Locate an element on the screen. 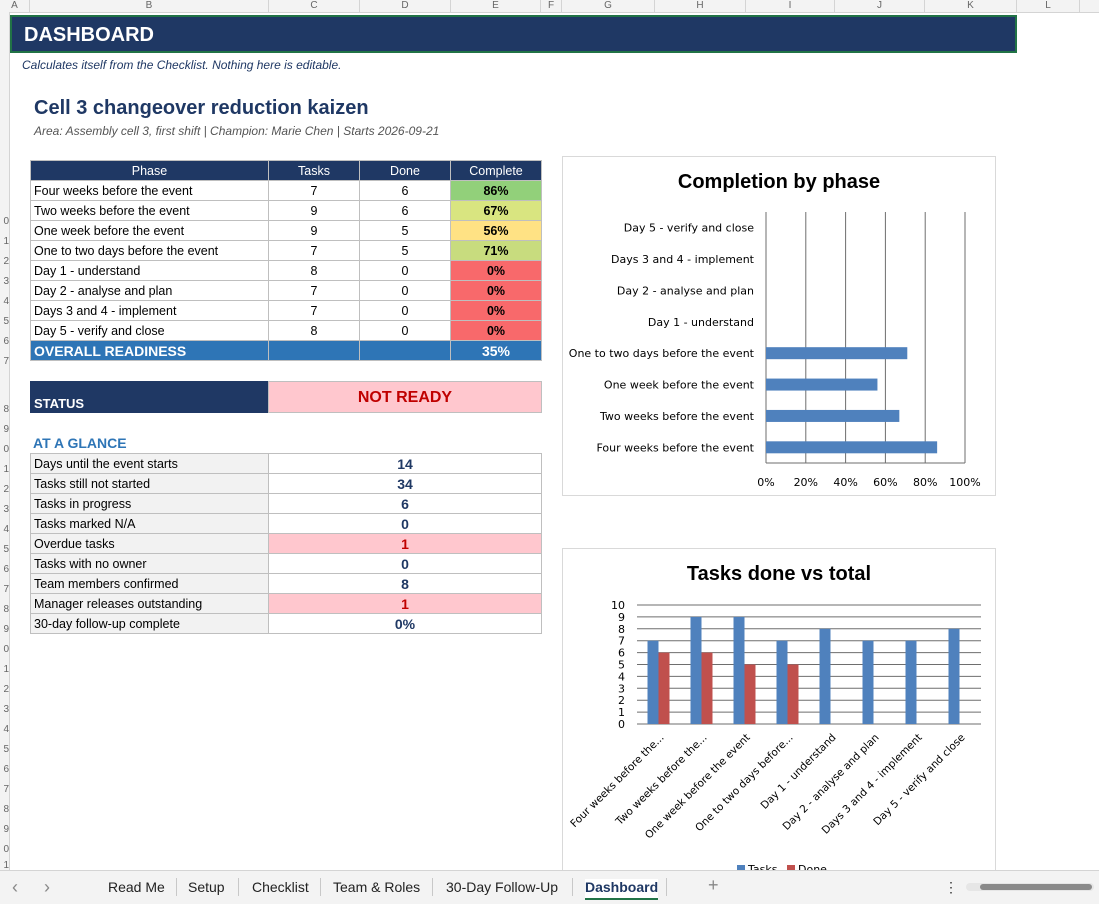  more-options-icon: ⋮ is located at coordinates (951, 887).